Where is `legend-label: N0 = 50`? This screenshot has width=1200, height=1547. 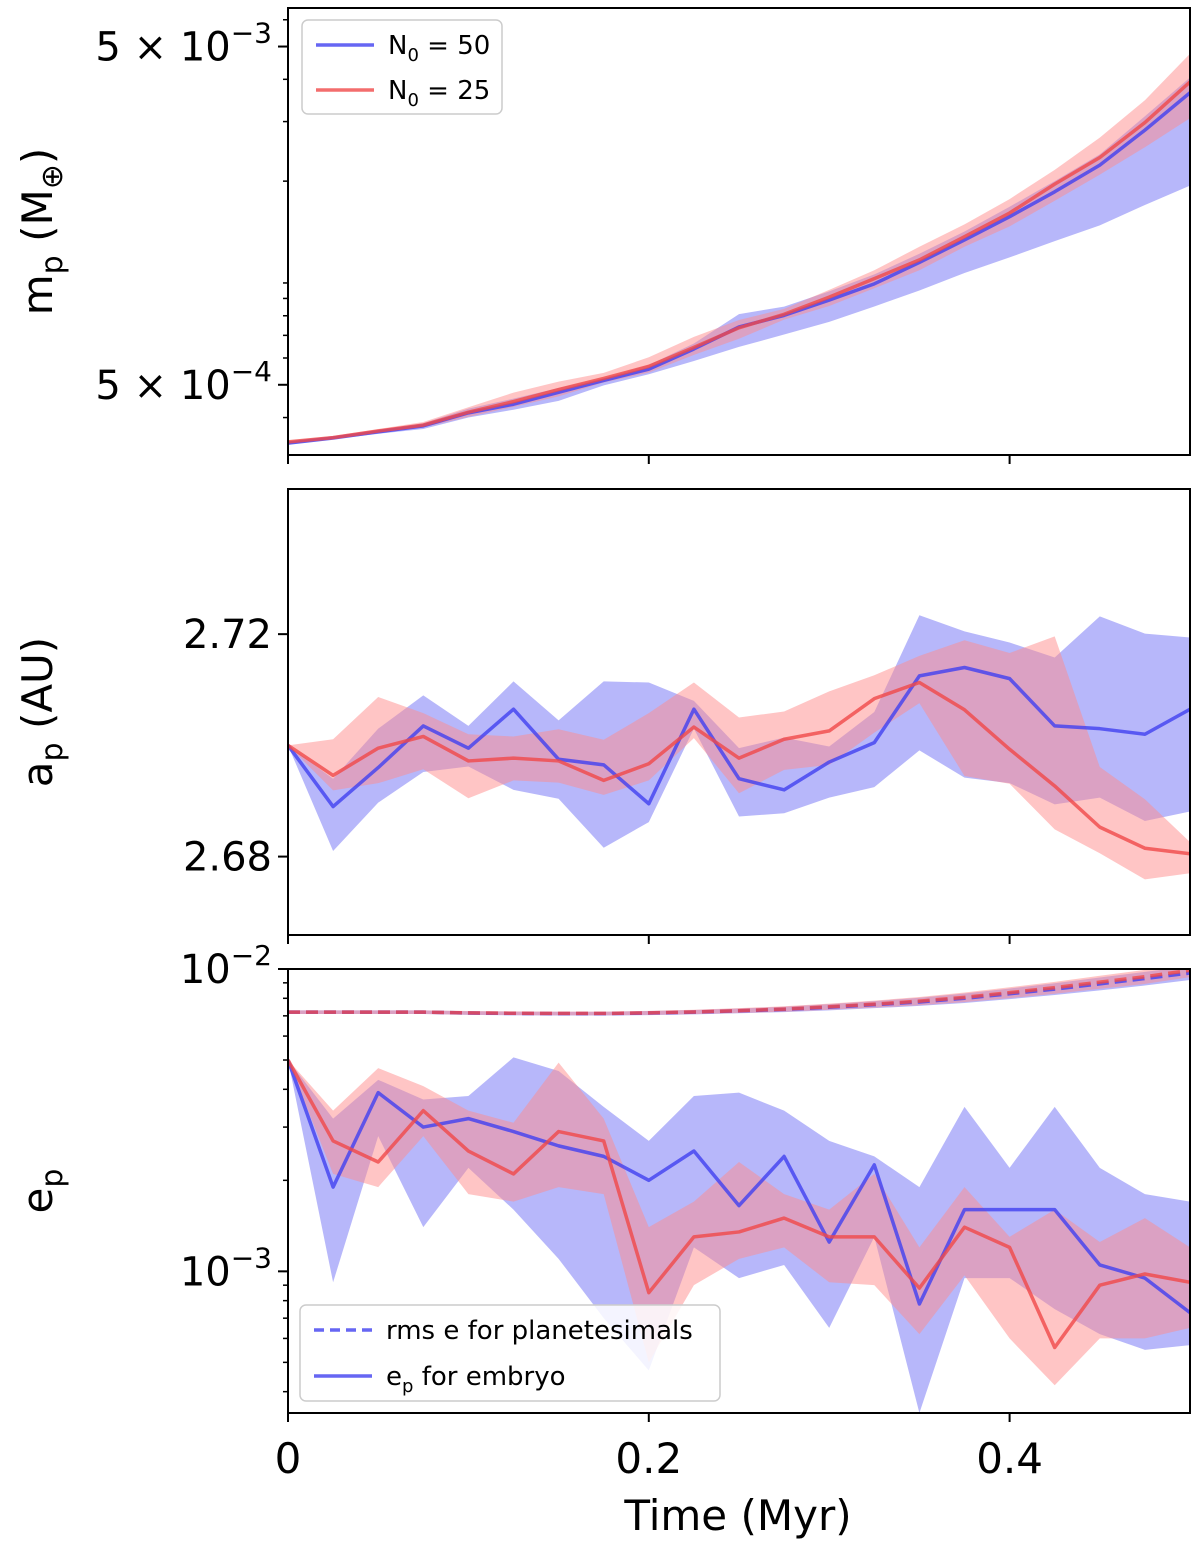
legend-label: N0 = 50 is located at coordinates (439, 48).